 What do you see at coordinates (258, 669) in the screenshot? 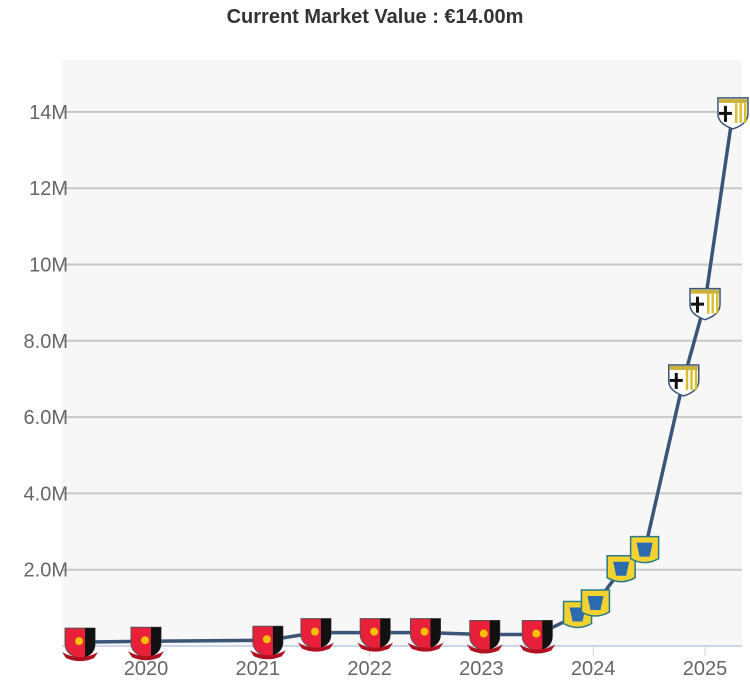
I see `x-tick-label: 2021` at bounding box center [258, 669].